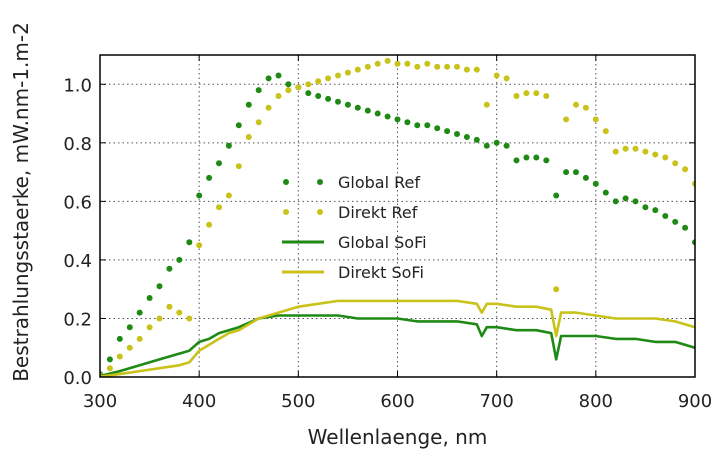 The width and height of the screenshot is (726, 452). What do you see at coordinates (77, 144) in the screenshot?
I see `y-tick-label: 0.8` at bounding box center [77, 144].